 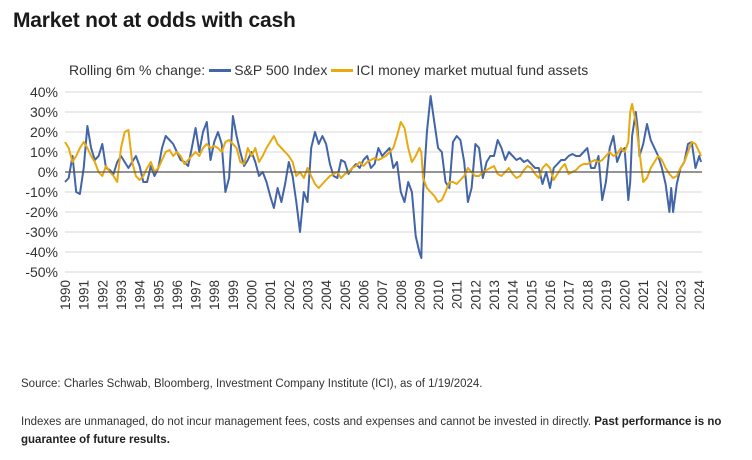 What do you see at coordinates (606, 295) in the screenshot?
I see `x-tick-label: 2019` at bounding box center [606, 295].